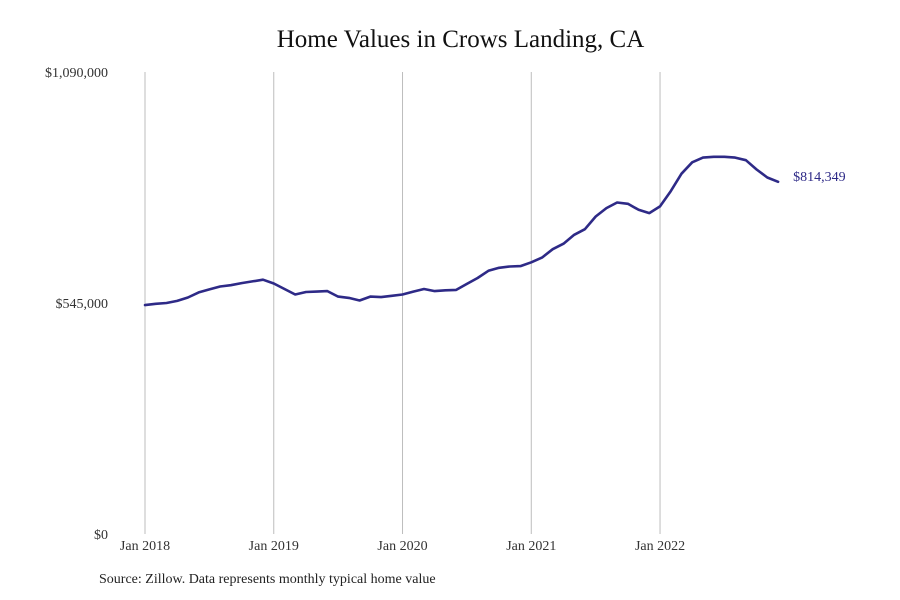  What do you see at coordinates (101, 535) in the screenshot?
I see `y-tick-label-0: $0` at bounding box center [101, 535].